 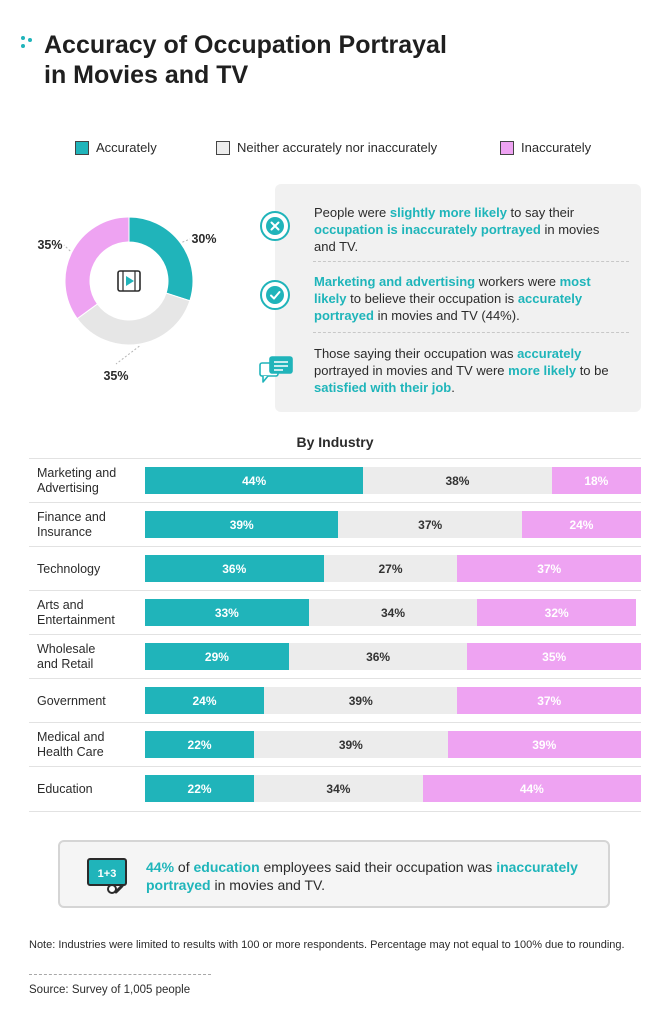 I want to click on industry-label: Arts and Entertainment, so click(x=87, y=613).